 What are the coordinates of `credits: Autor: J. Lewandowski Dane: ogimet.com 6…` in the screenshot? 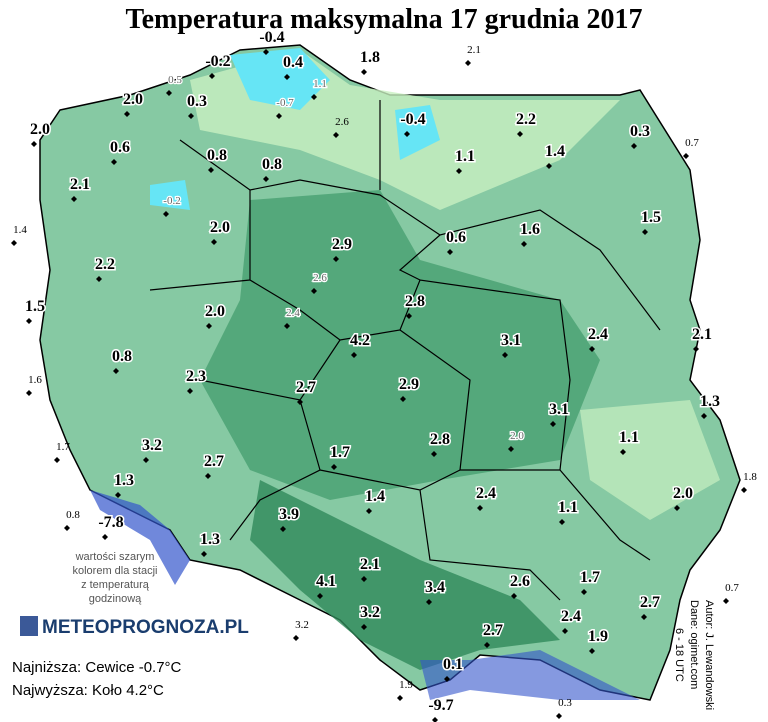 It's located at (694, 655).